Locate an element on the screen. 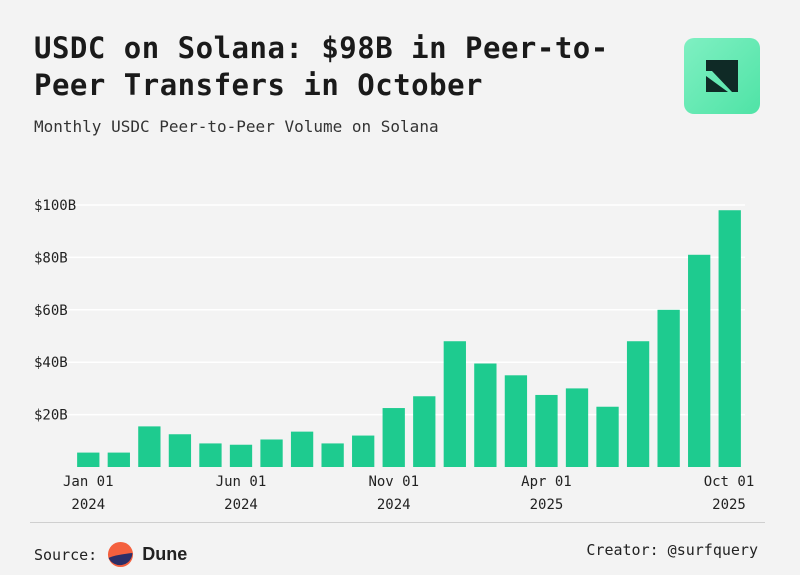 The height and width of the screenshot is (575, 800). y-tick-label: $40B is located at coordinates (51, 363).